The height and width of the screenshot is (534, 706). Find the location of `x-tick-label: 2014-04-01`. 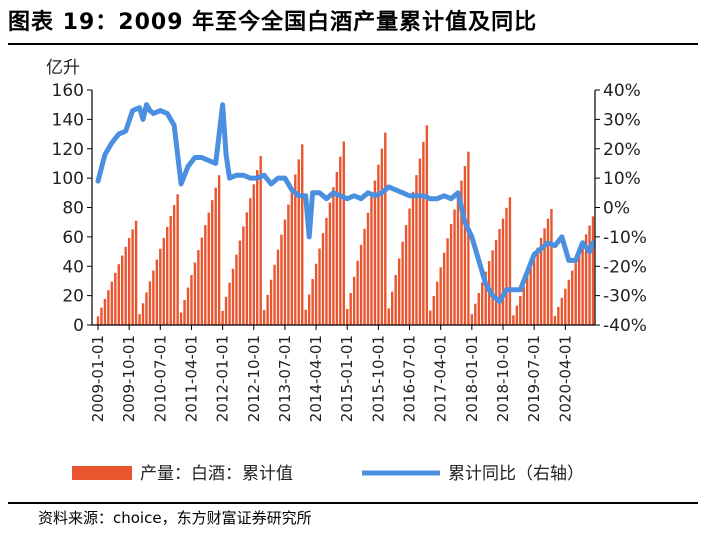

x-tick-label: 2014-04-01 is located at coordinates (316, 378).